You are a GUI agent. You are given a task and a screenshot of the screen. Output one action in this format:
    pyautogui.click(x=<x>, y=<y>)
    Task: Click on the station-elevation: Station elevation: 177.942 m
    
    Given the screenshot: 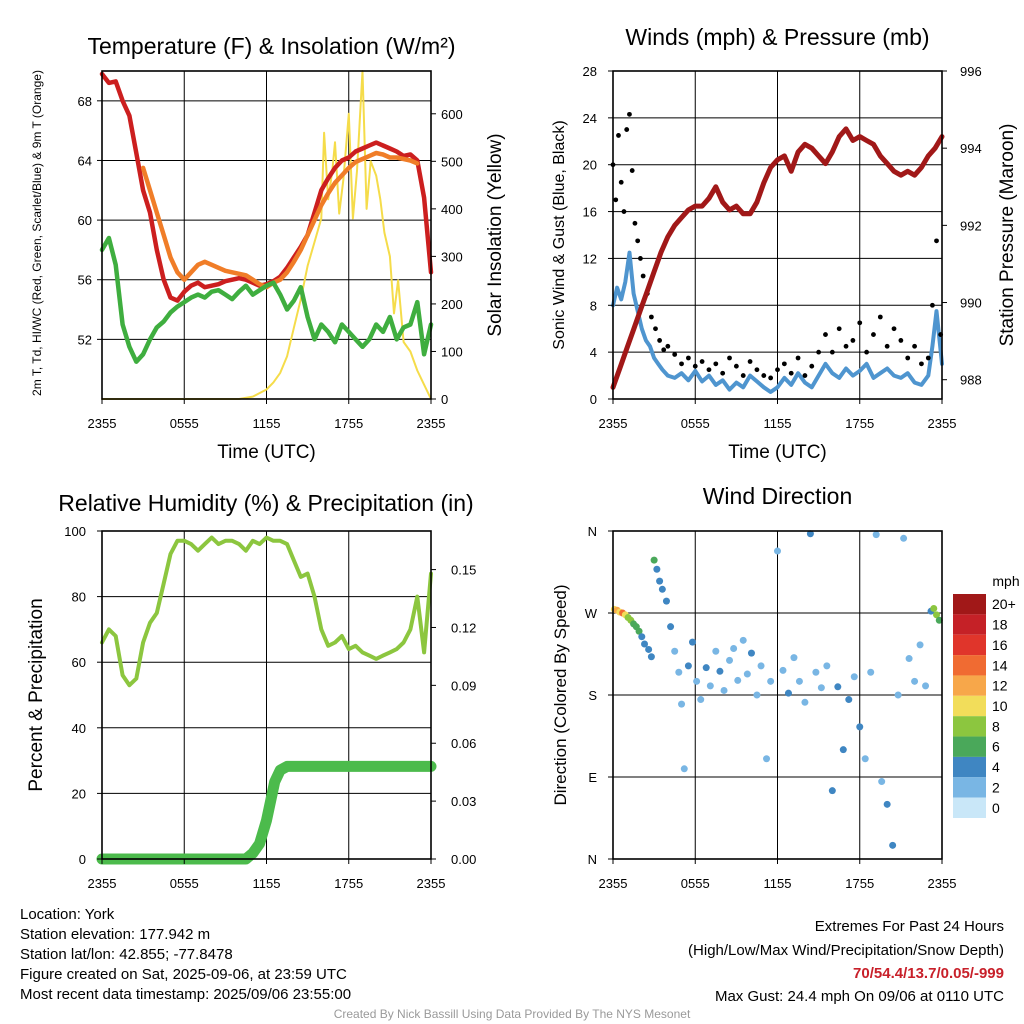 What is the action you would take?
    pyautogui.click(x=115, y=934)
    